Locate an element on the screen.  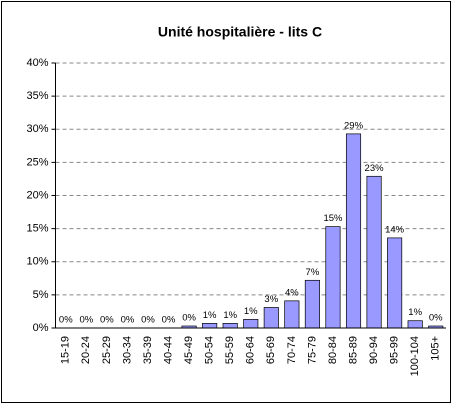
x-tick-label: 60-64 is located at coordinates (251, 350).